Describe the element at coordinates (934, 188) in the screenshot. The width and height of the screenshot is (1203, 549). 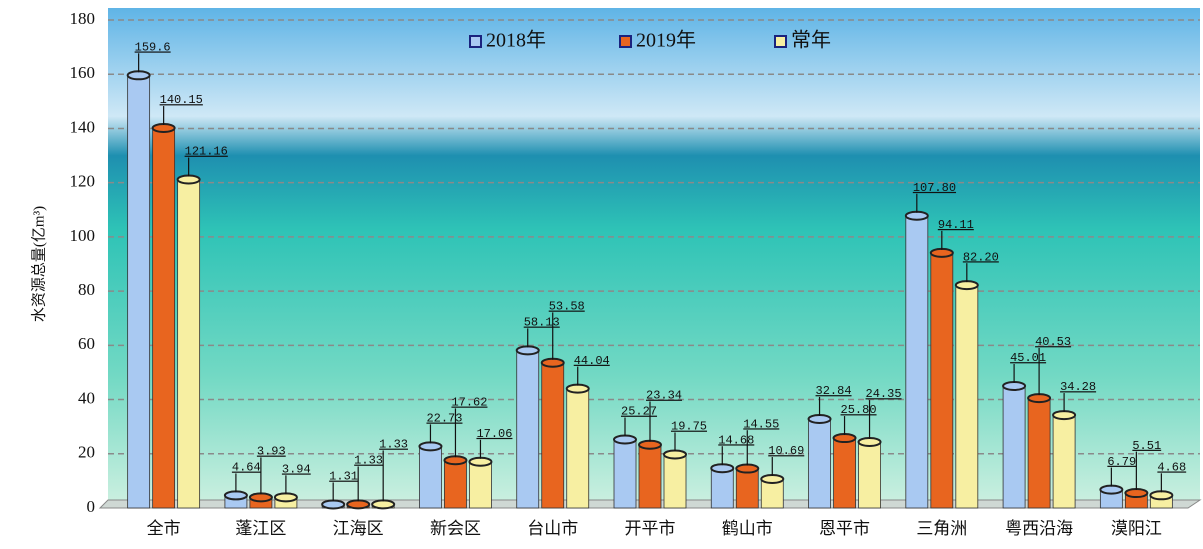
I see `value-label: 107.80` at that location.